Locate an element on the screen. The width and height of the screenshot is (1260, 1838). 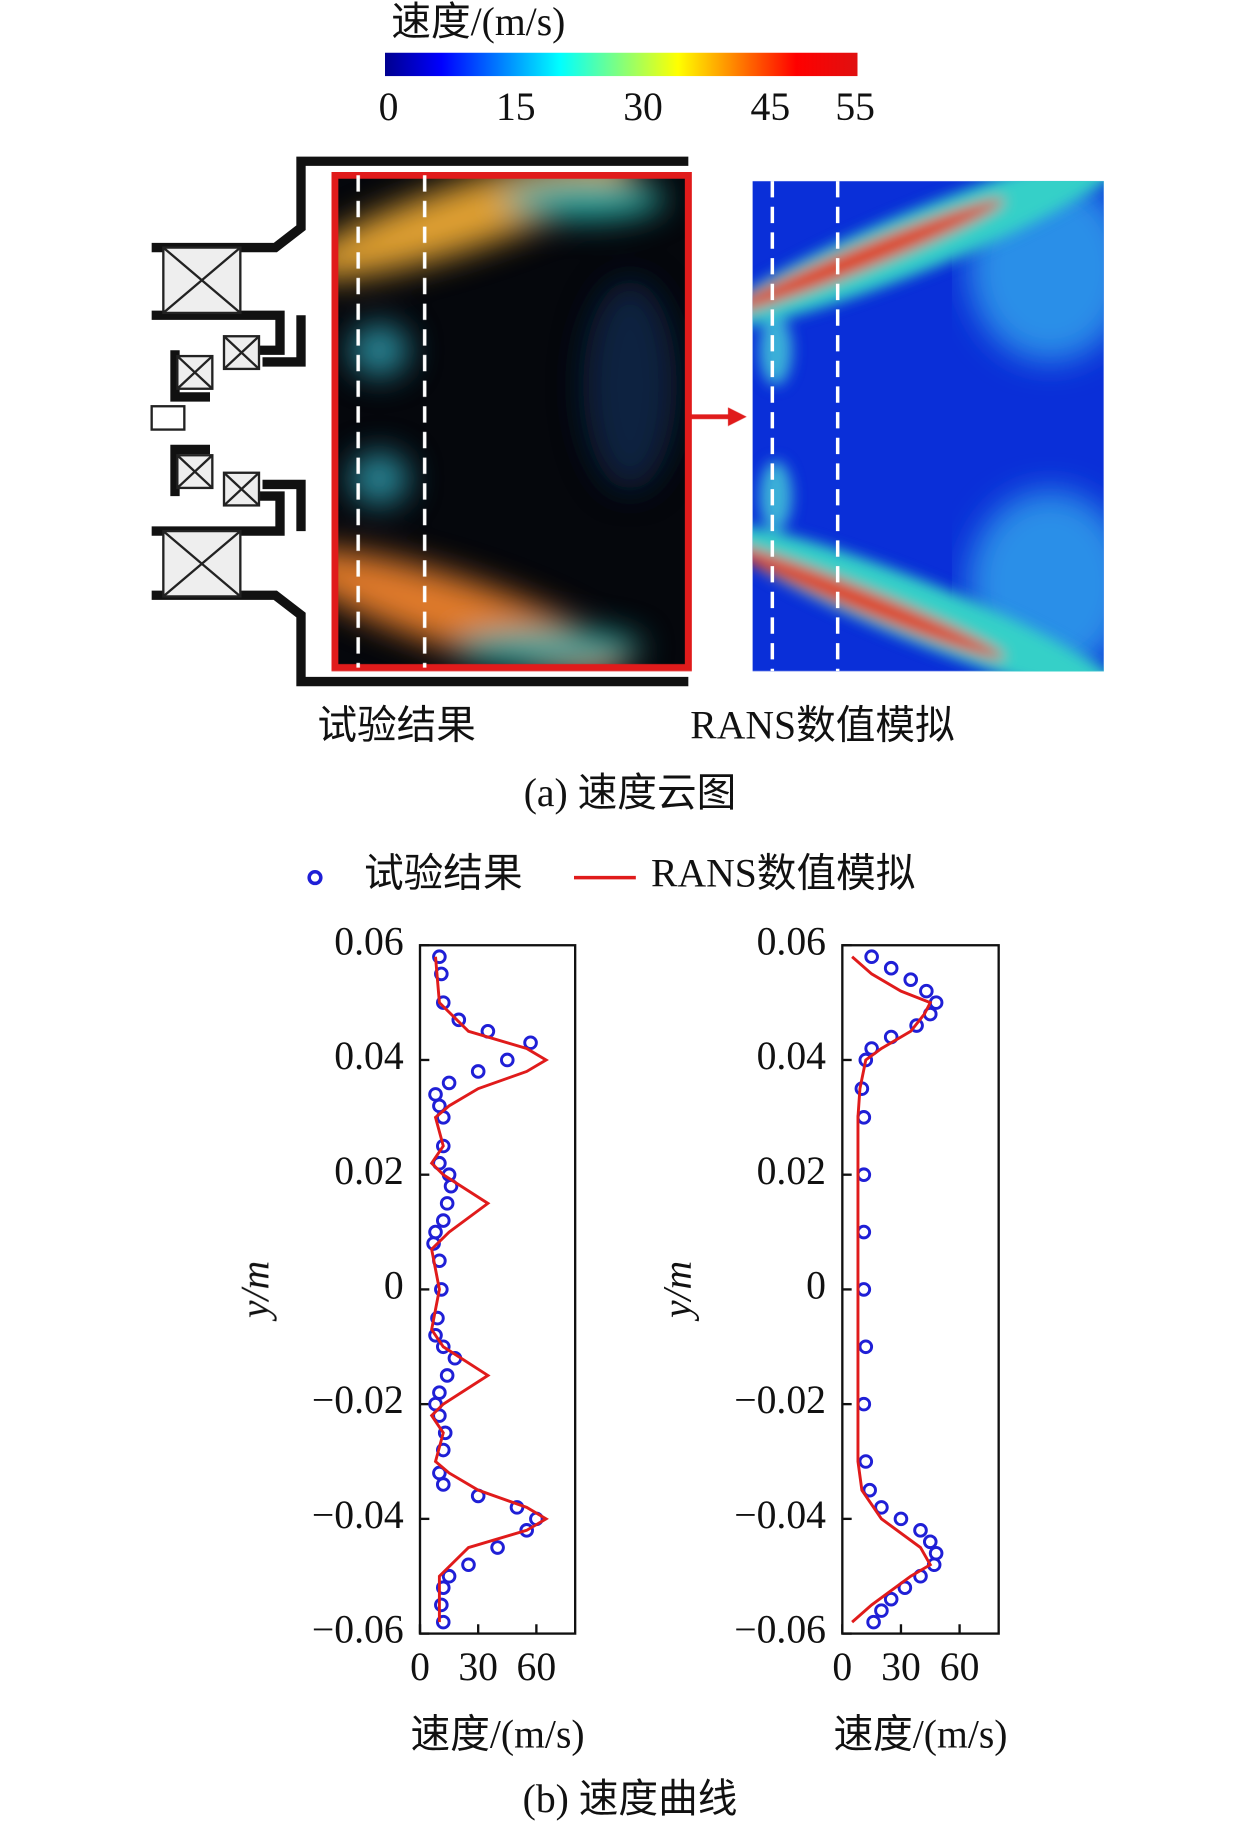
colorbar-tick-label: 0 is located at coordinates (389, 107).